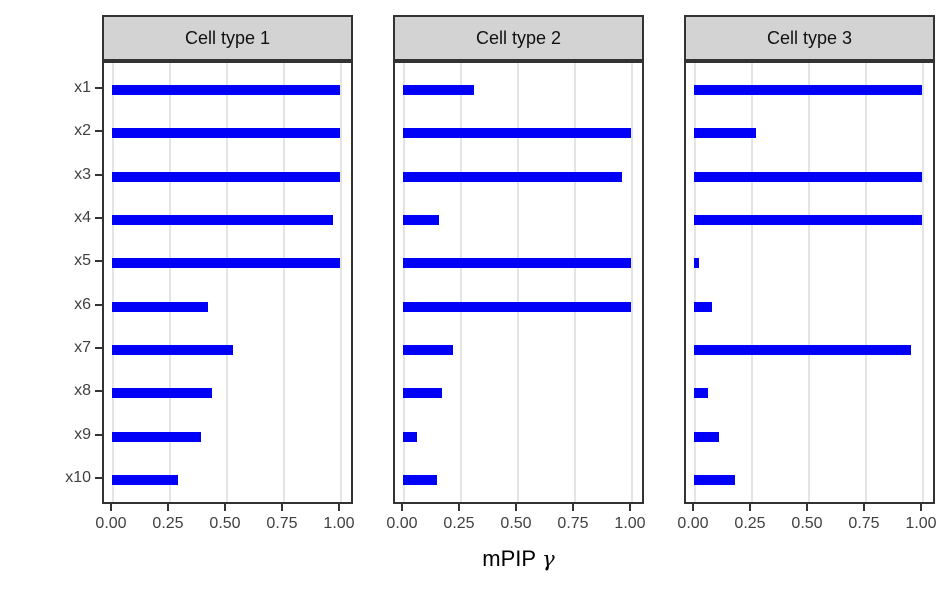  I want to click on gamma-symbol: γ, so click(548, 559).